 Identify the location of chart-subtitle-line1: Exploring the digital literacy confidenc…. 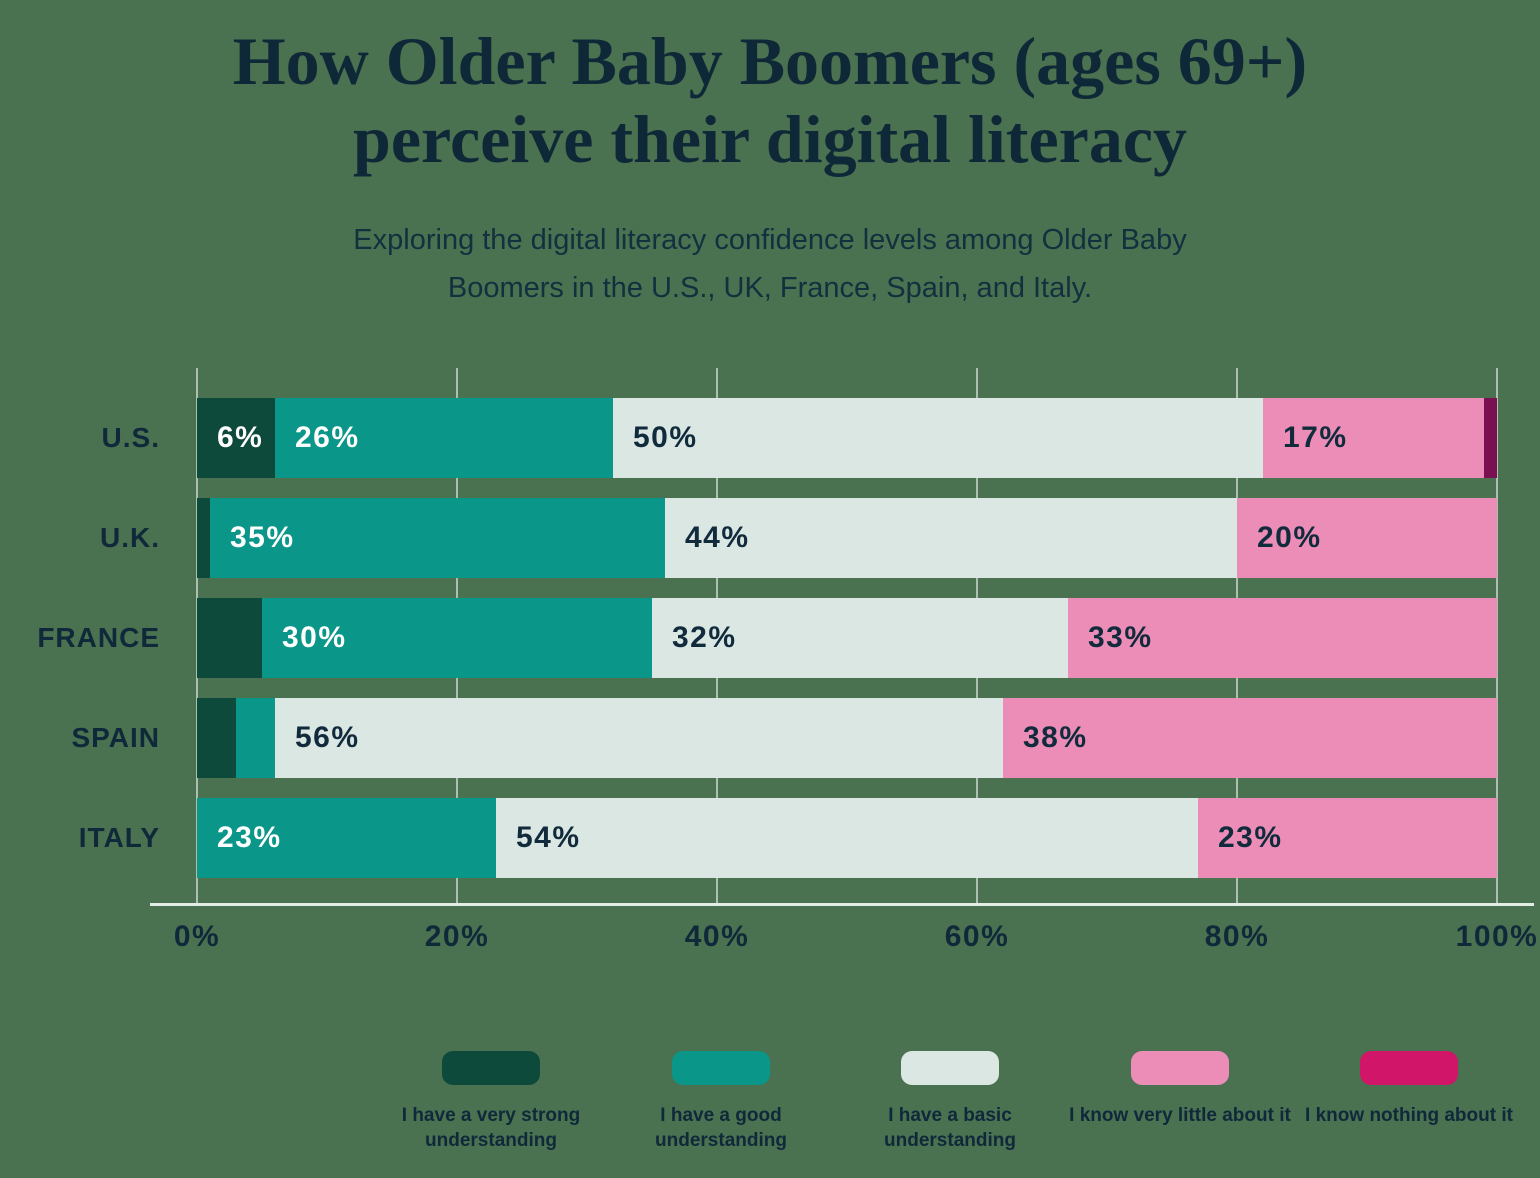
(770, 240).